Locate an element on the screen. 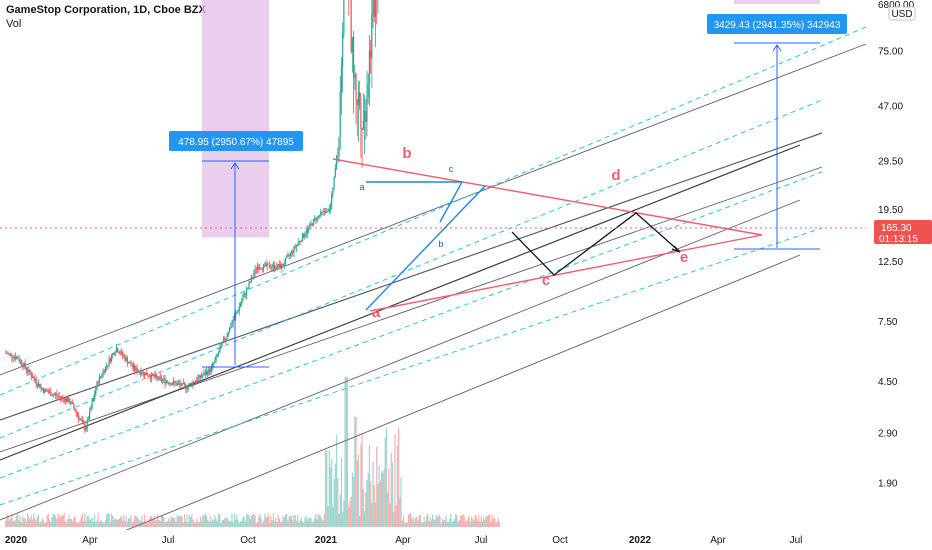 This screenshot has height=550, width=932. time-axis: 2020 Apr Jul Oct 2021 Apr Jul Oct 2022 Apr Jul is located at coordinates (466, 540).